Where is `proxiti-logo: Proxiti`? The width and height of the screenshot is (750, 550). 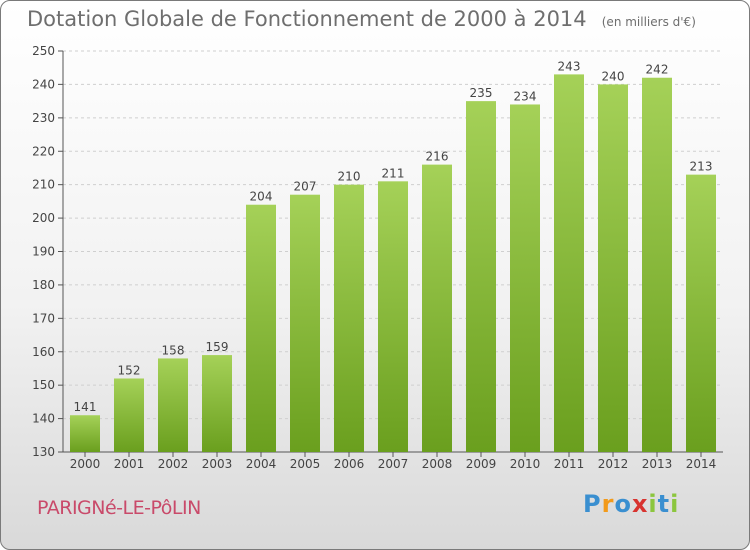
proxiti-logo: Proxiti is located at coordinates (631, 504).